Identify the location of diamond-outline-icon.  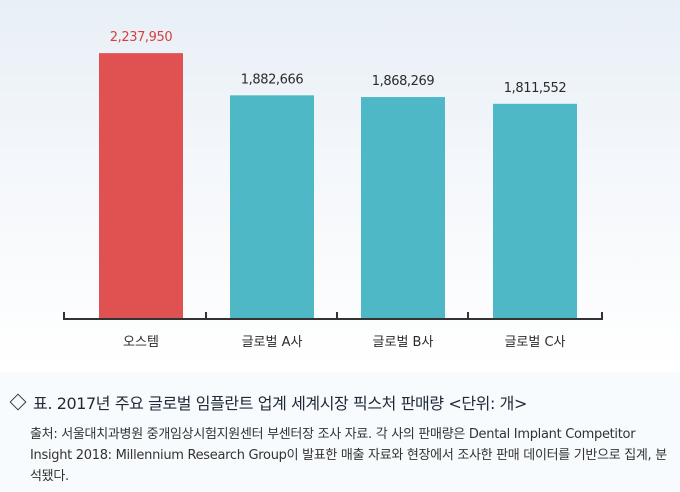
(18, 402).